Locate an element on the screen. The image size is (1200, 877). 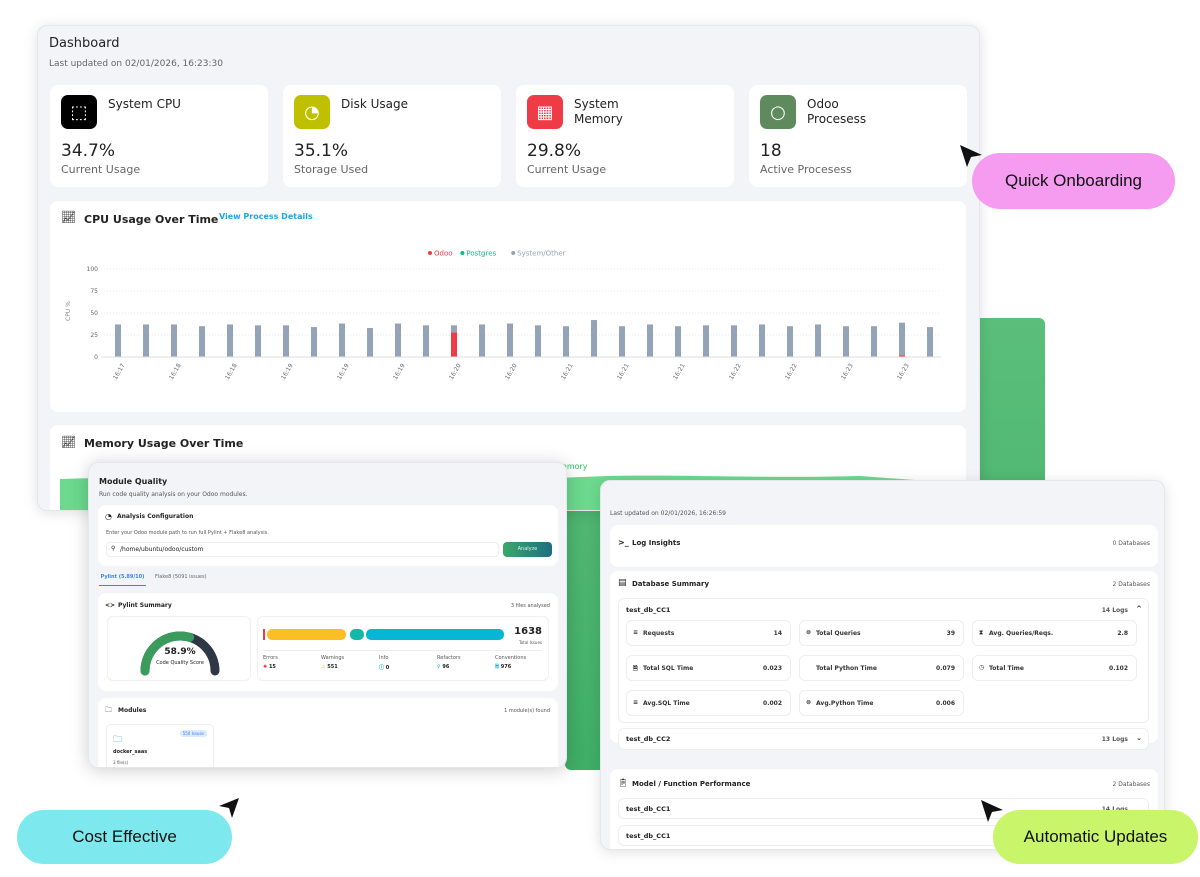
memory-legend: Memory is located at coordinates (571, 466).